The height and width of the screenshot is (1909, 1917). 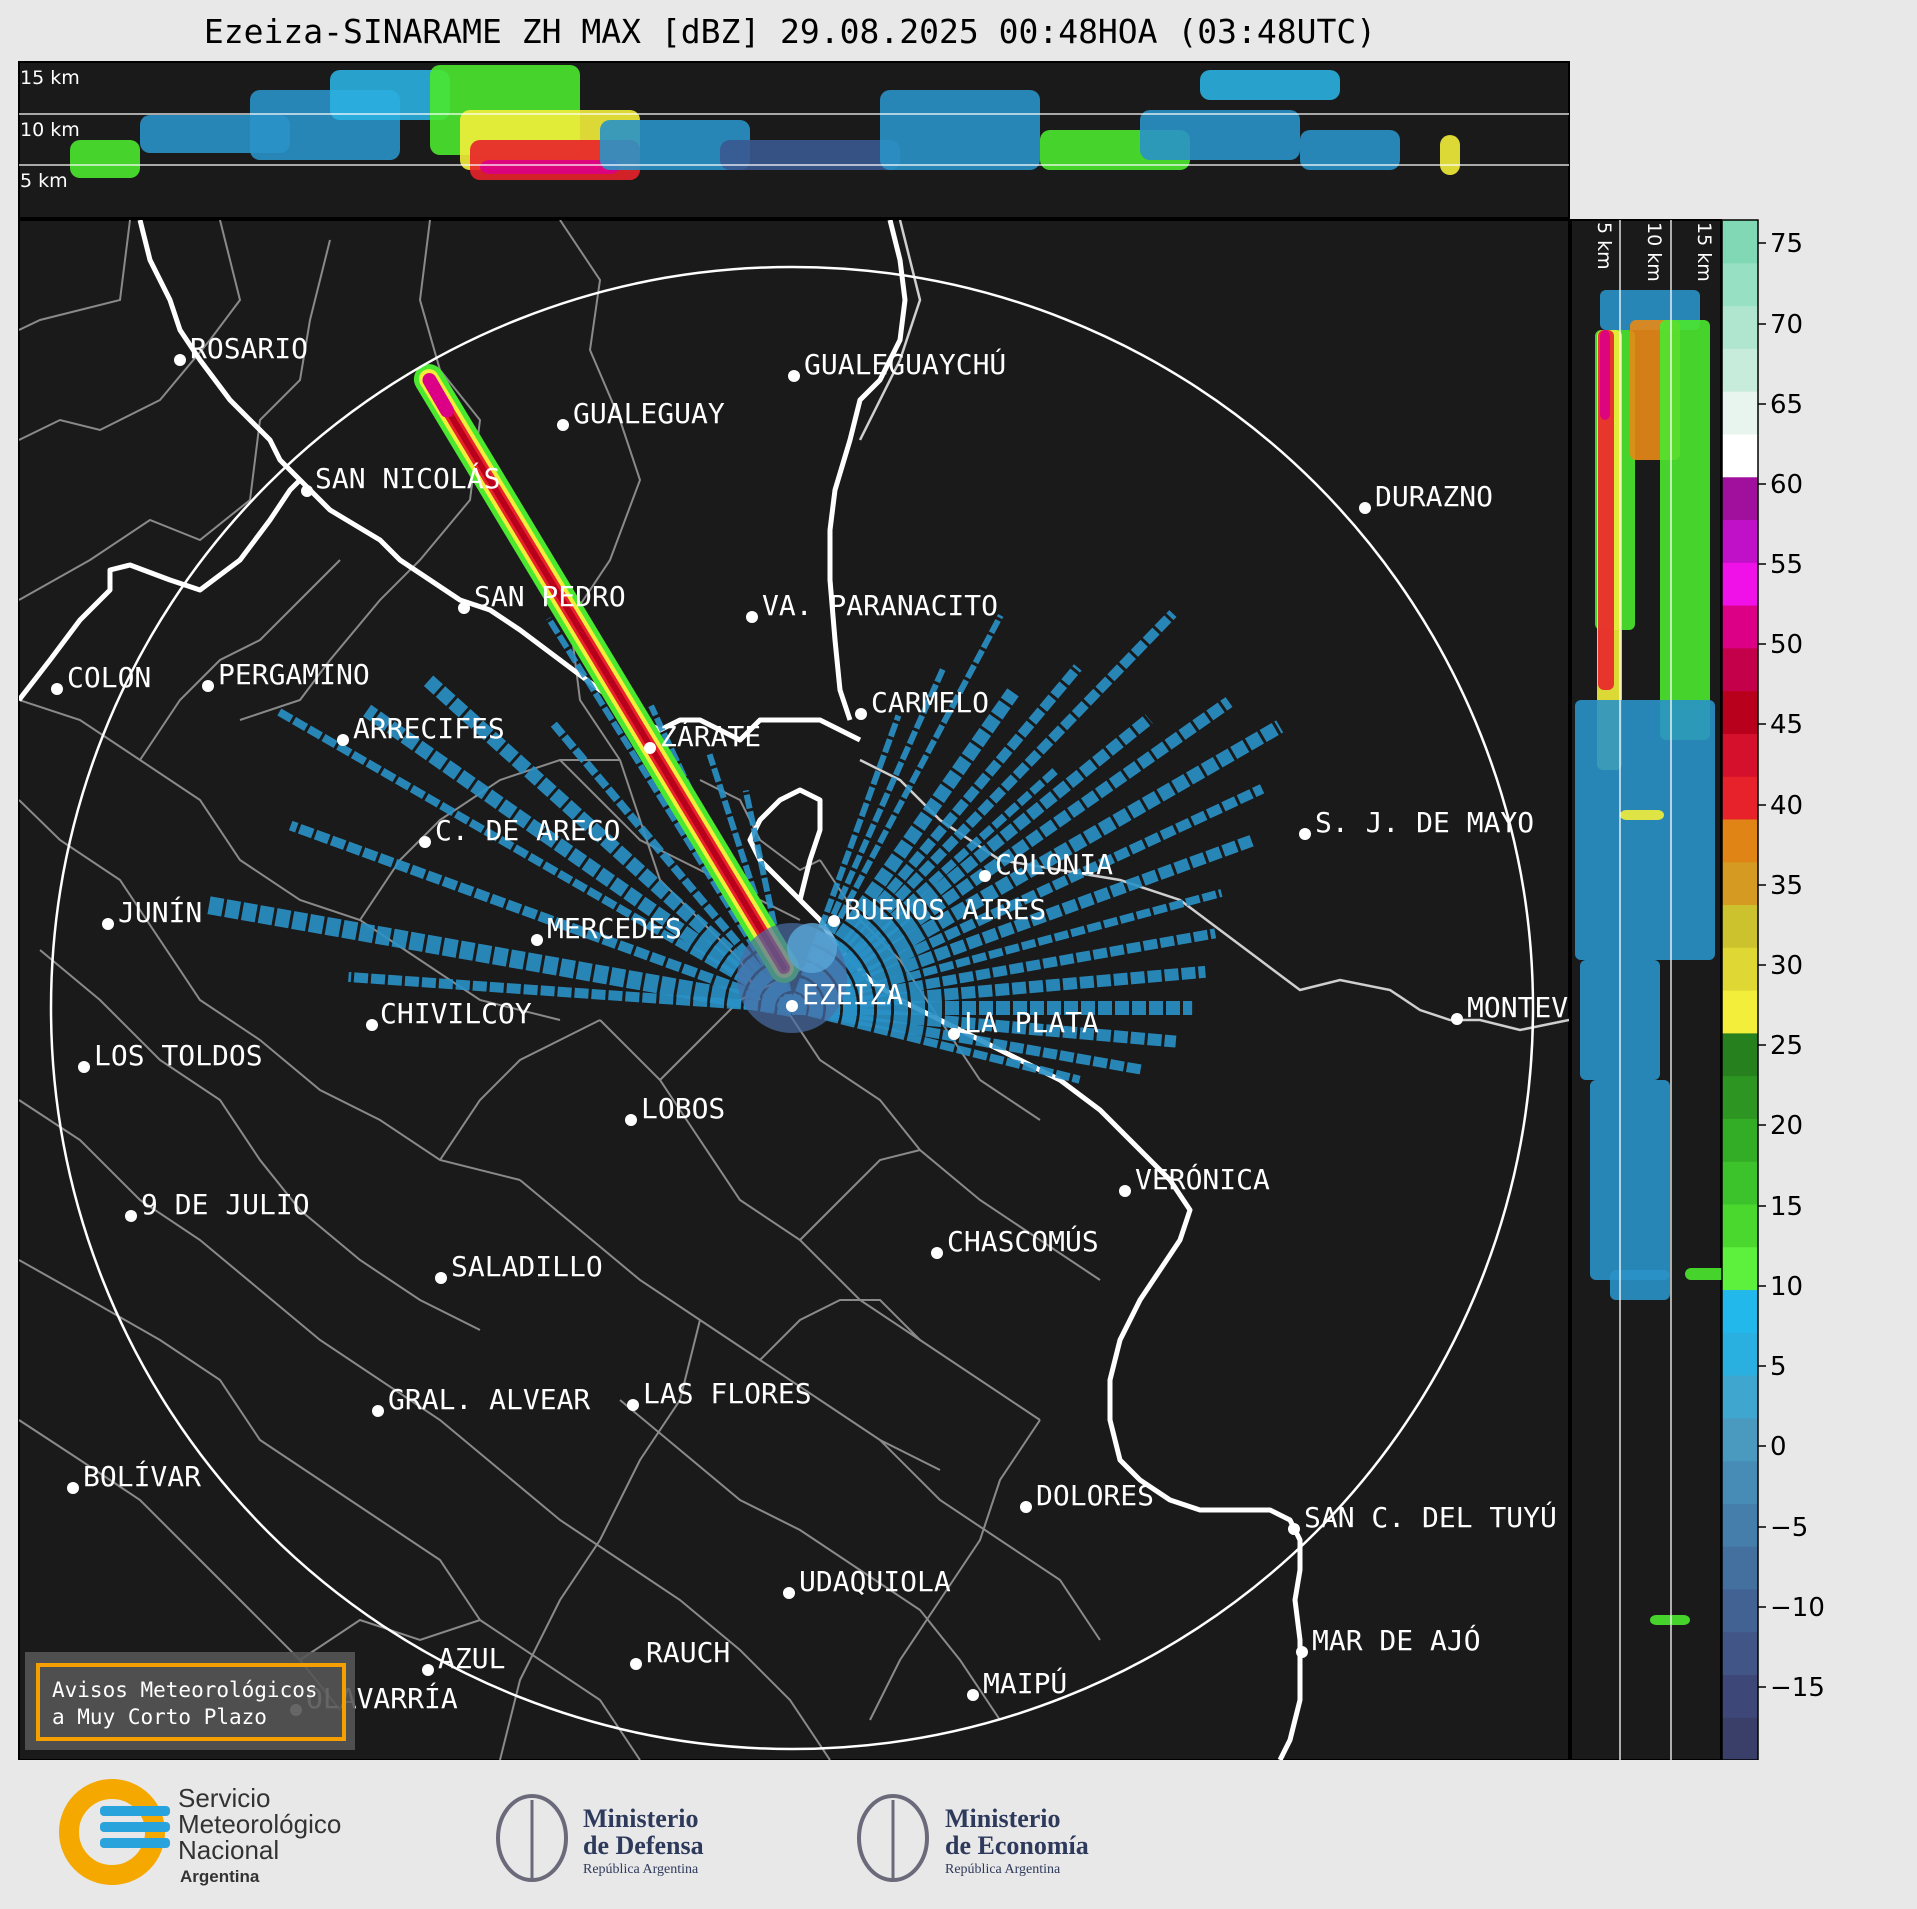 I want to click on city-label: C. DE ARECO, so click(x=527, y=830).